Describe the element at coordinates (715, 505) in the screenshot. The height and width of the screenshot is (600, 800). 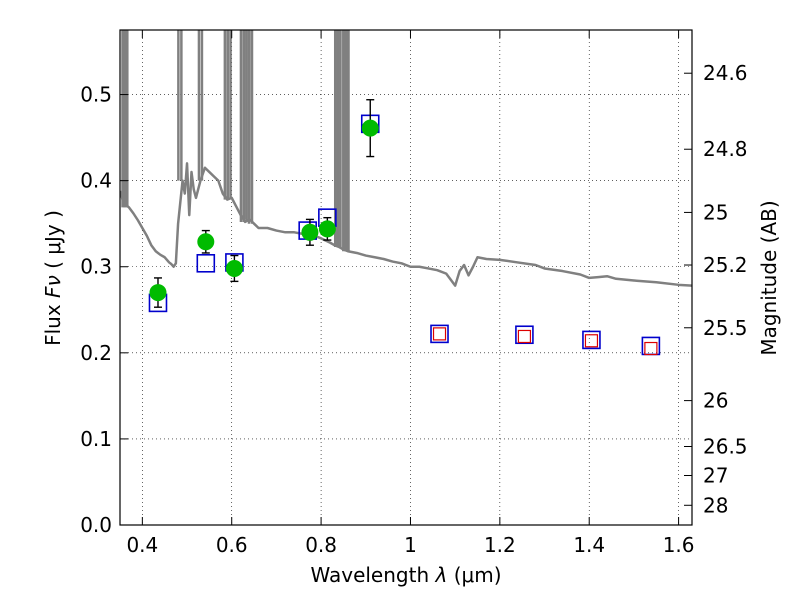
I see `y-right-tick-label: 28` at that location.